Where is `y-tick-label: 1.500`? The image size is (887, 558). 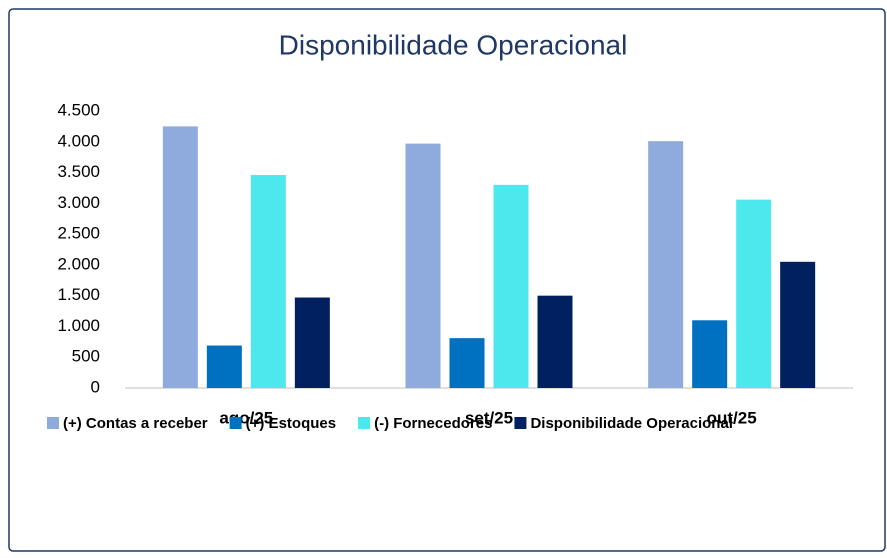
y-tick-label: 1.500 is located at coordinates (78, 294).